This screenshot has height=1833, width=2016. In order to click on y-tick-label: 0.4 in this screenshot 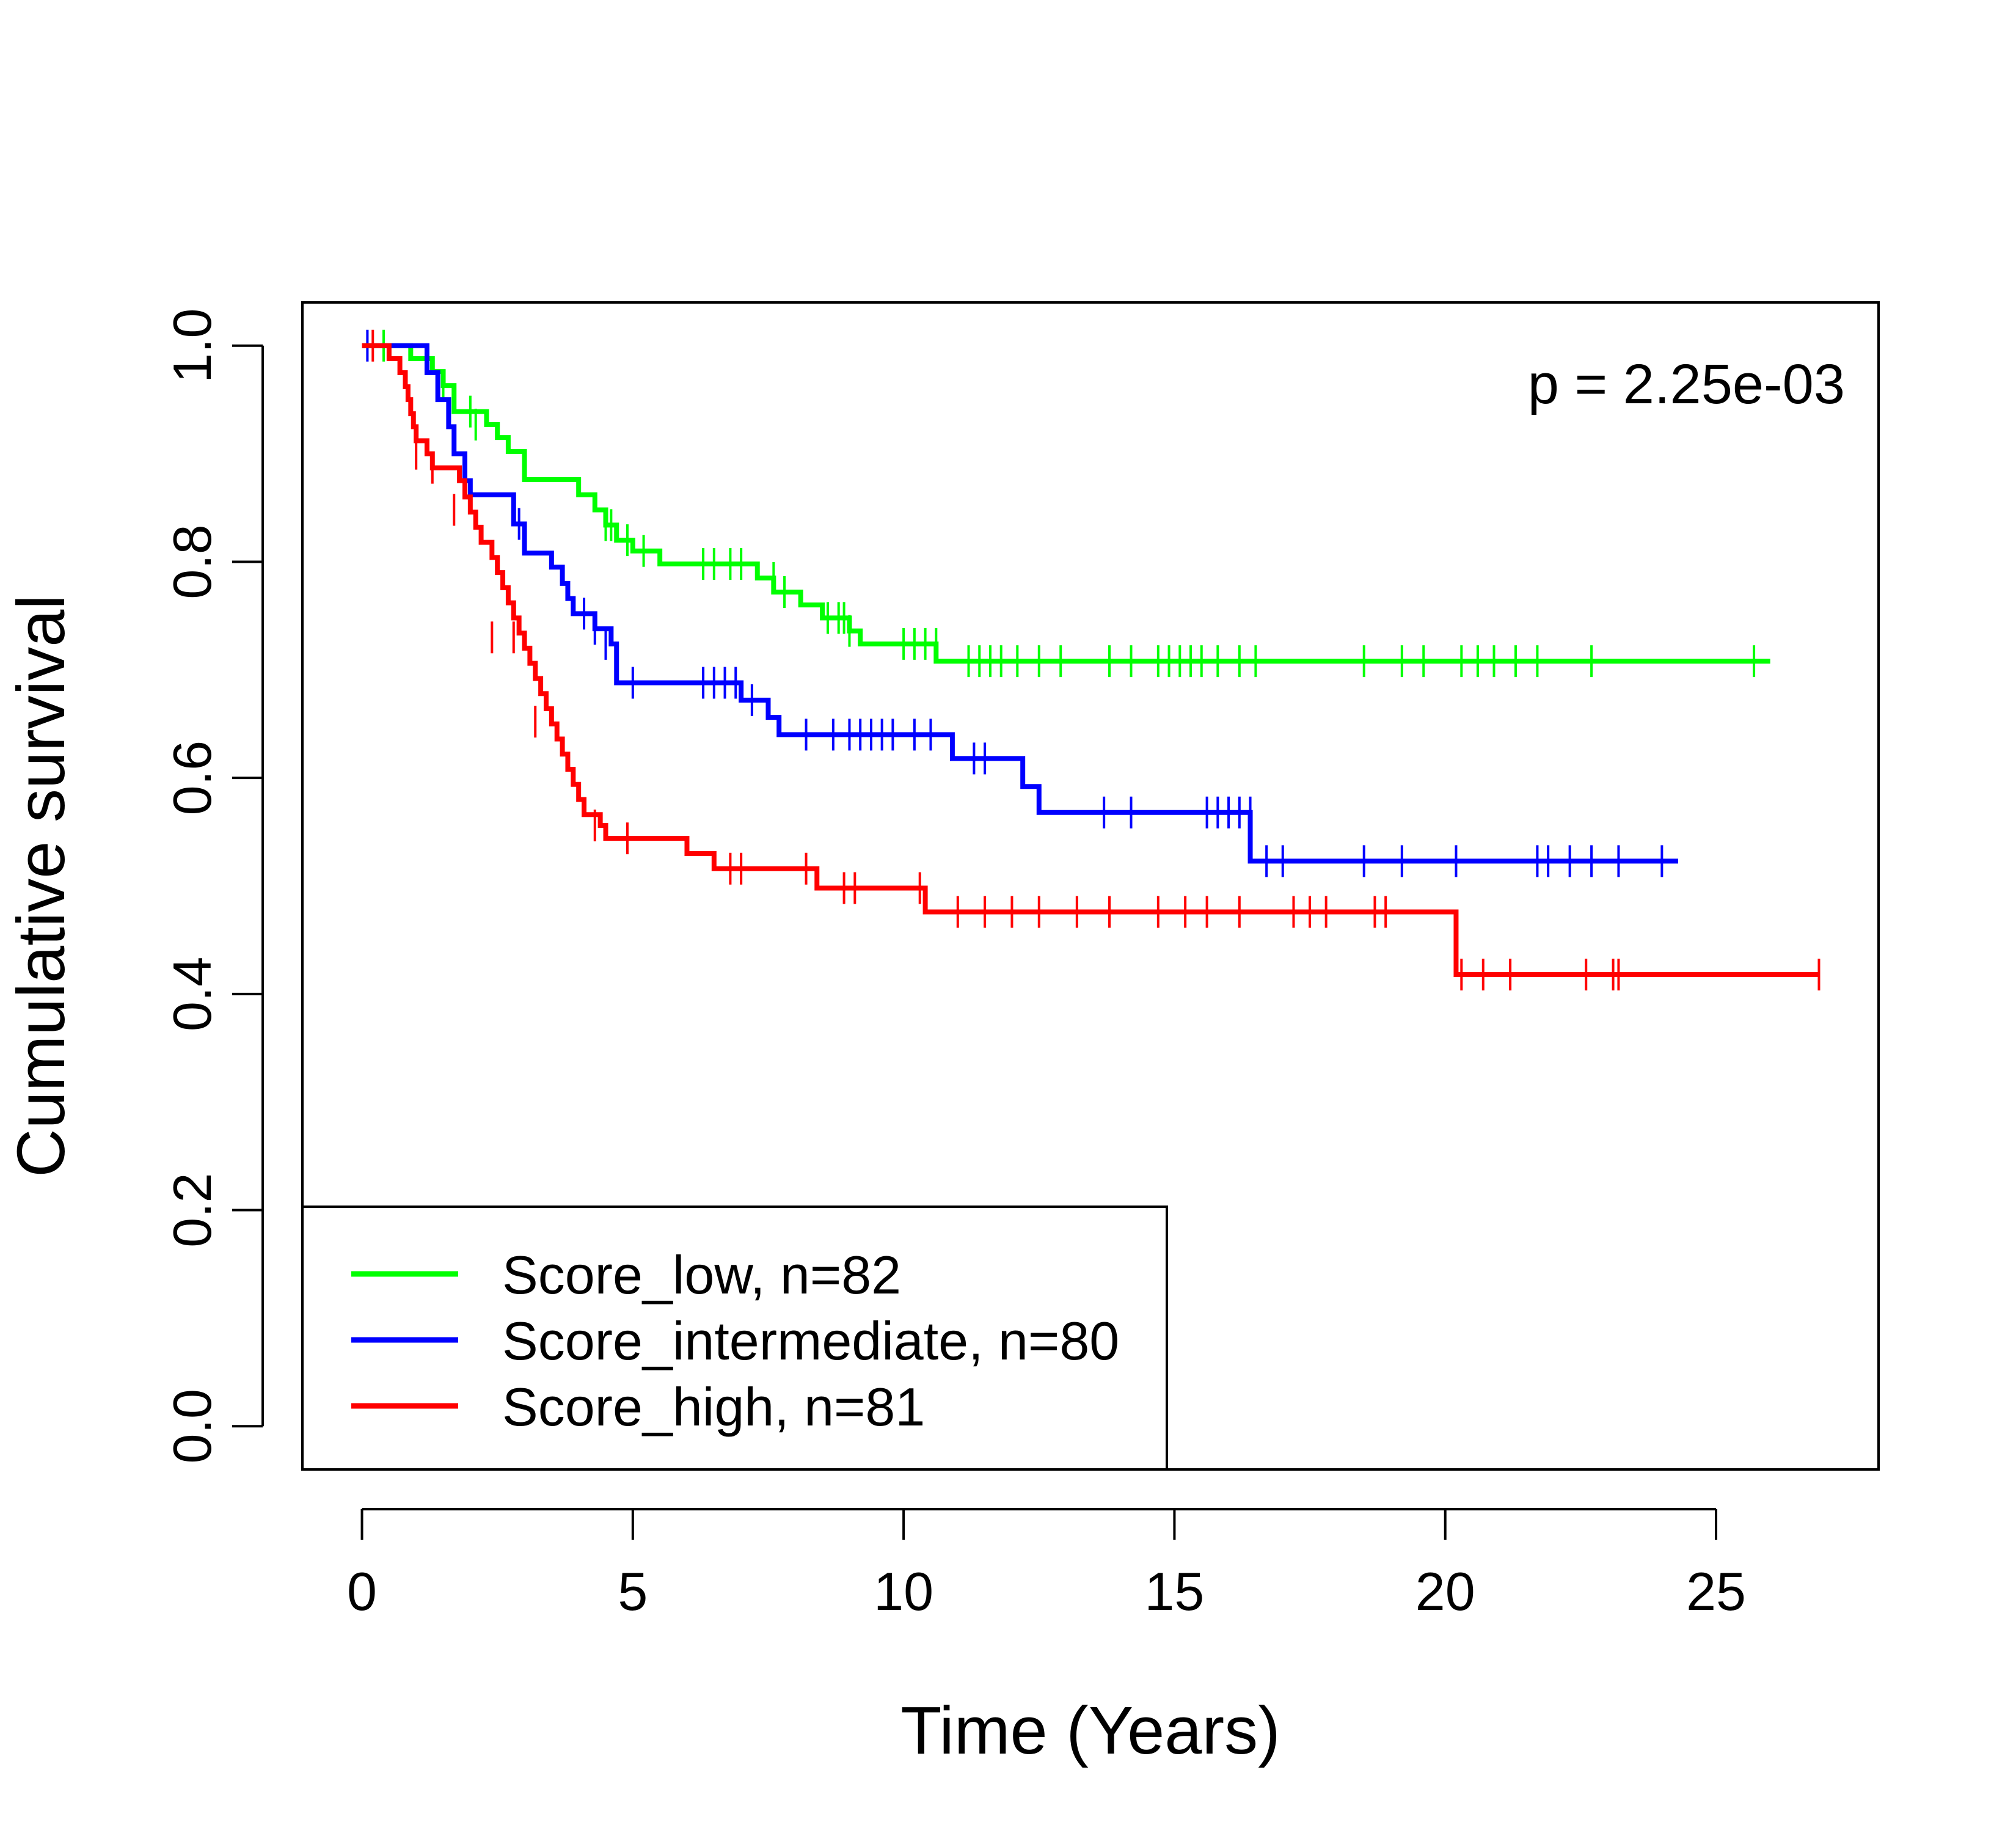, I will do `click(192, 994)`.